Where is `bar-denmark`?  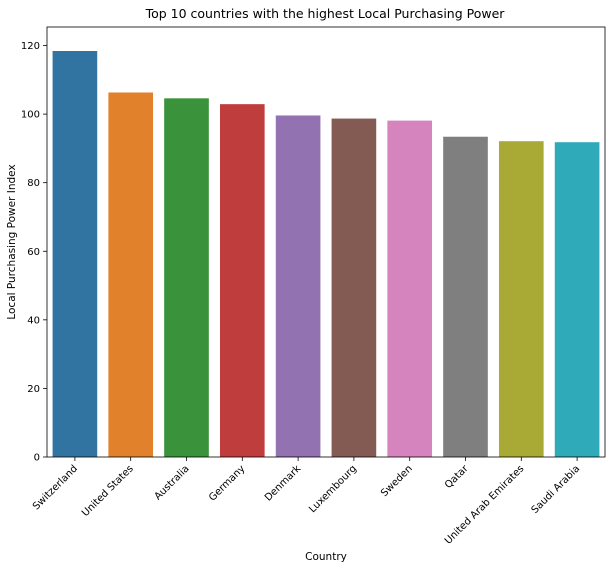
bar-denmark is located at coordinates (298, 286).